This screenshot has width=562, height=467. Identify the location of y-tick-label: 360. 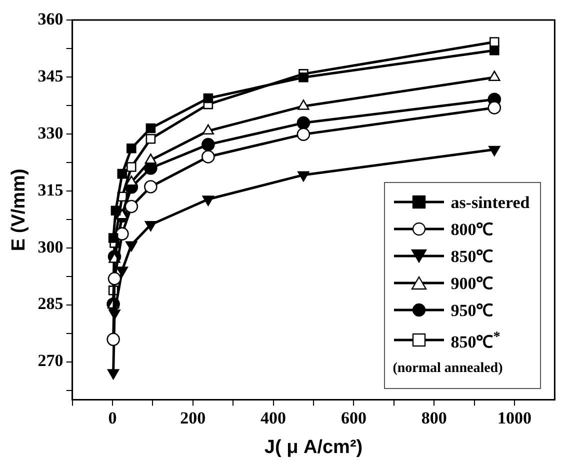
(51, 18).